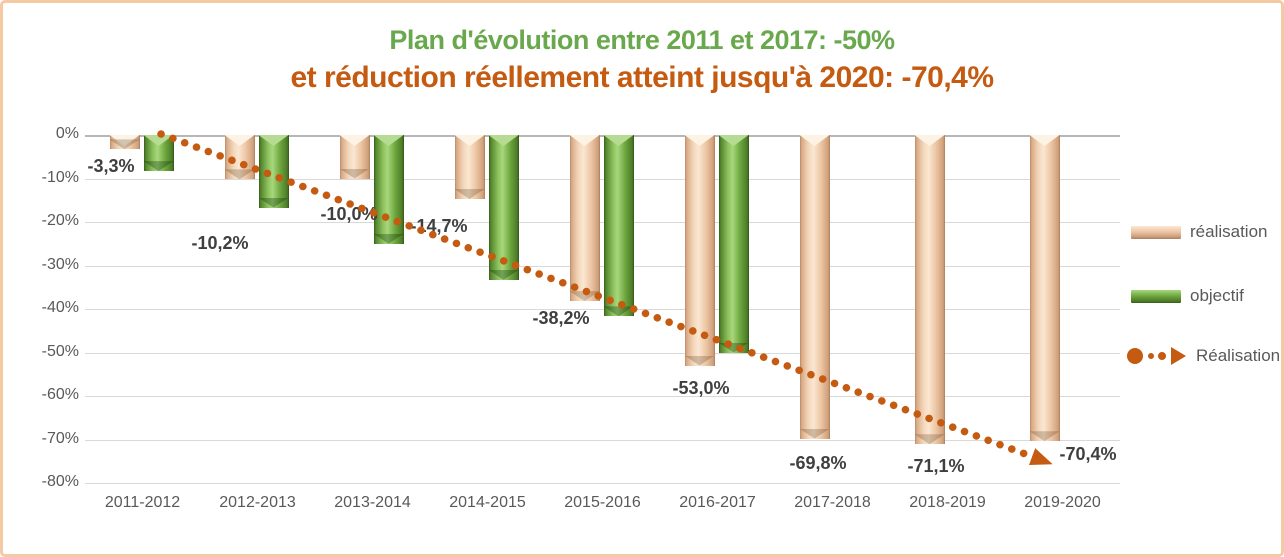 The image size is (1284, 557). Describe the element at coordinates (1187, 296) in the screenshot. I see `legend-item-objectif-bar: objectif` at that location.